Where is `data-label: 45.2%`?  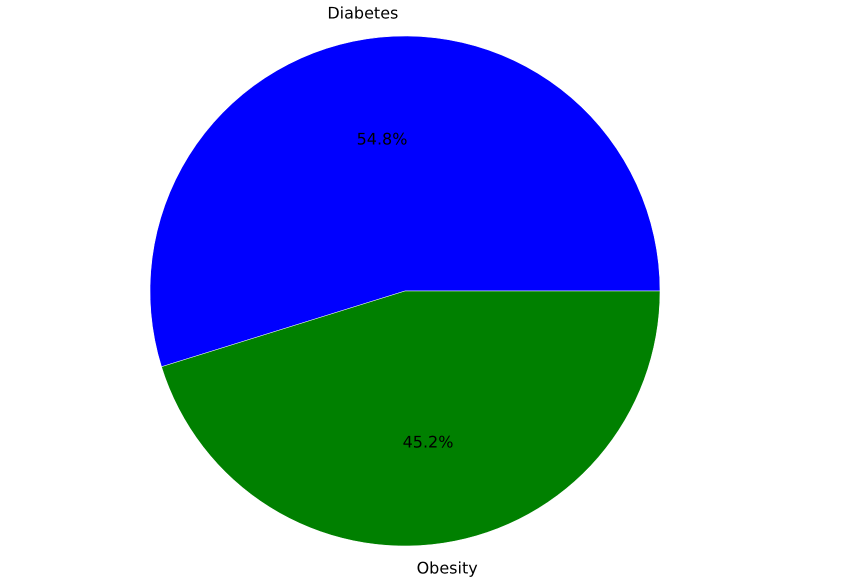 data-label: 45.2% is located at coordinates (428, 442).